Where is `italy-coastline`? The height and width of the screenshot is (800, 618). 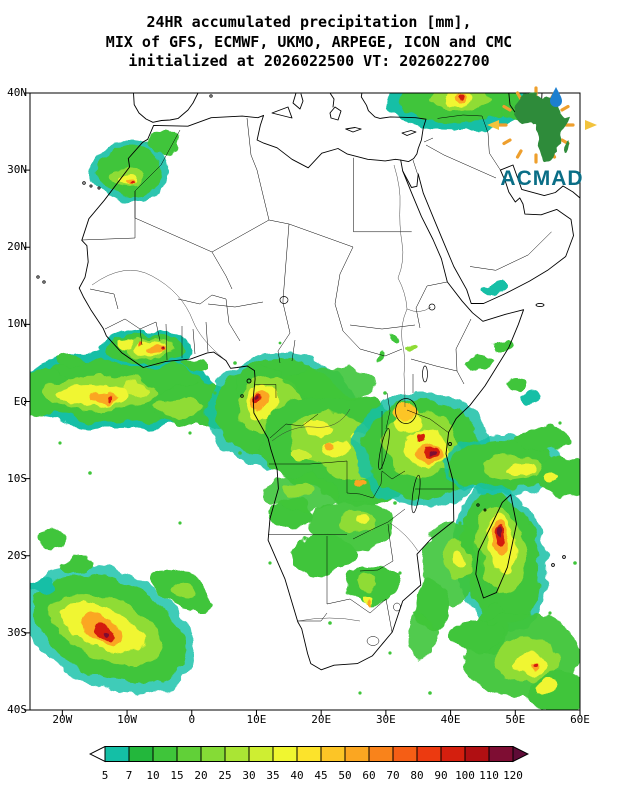
italy-coastline is located at coordinates (298, 101).